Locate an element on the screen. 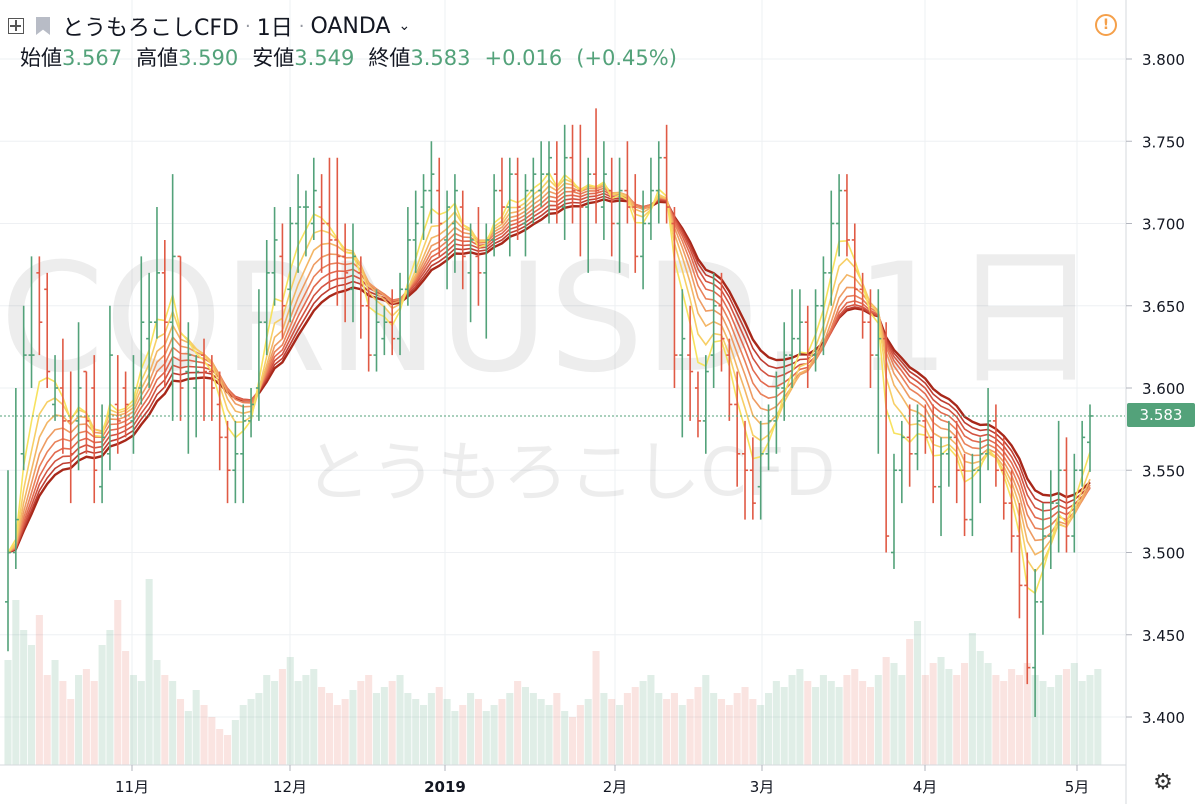 This screenshot has width=1204, height=804. last-price-tag: 3.583 is located at coordinates (1161, 415).